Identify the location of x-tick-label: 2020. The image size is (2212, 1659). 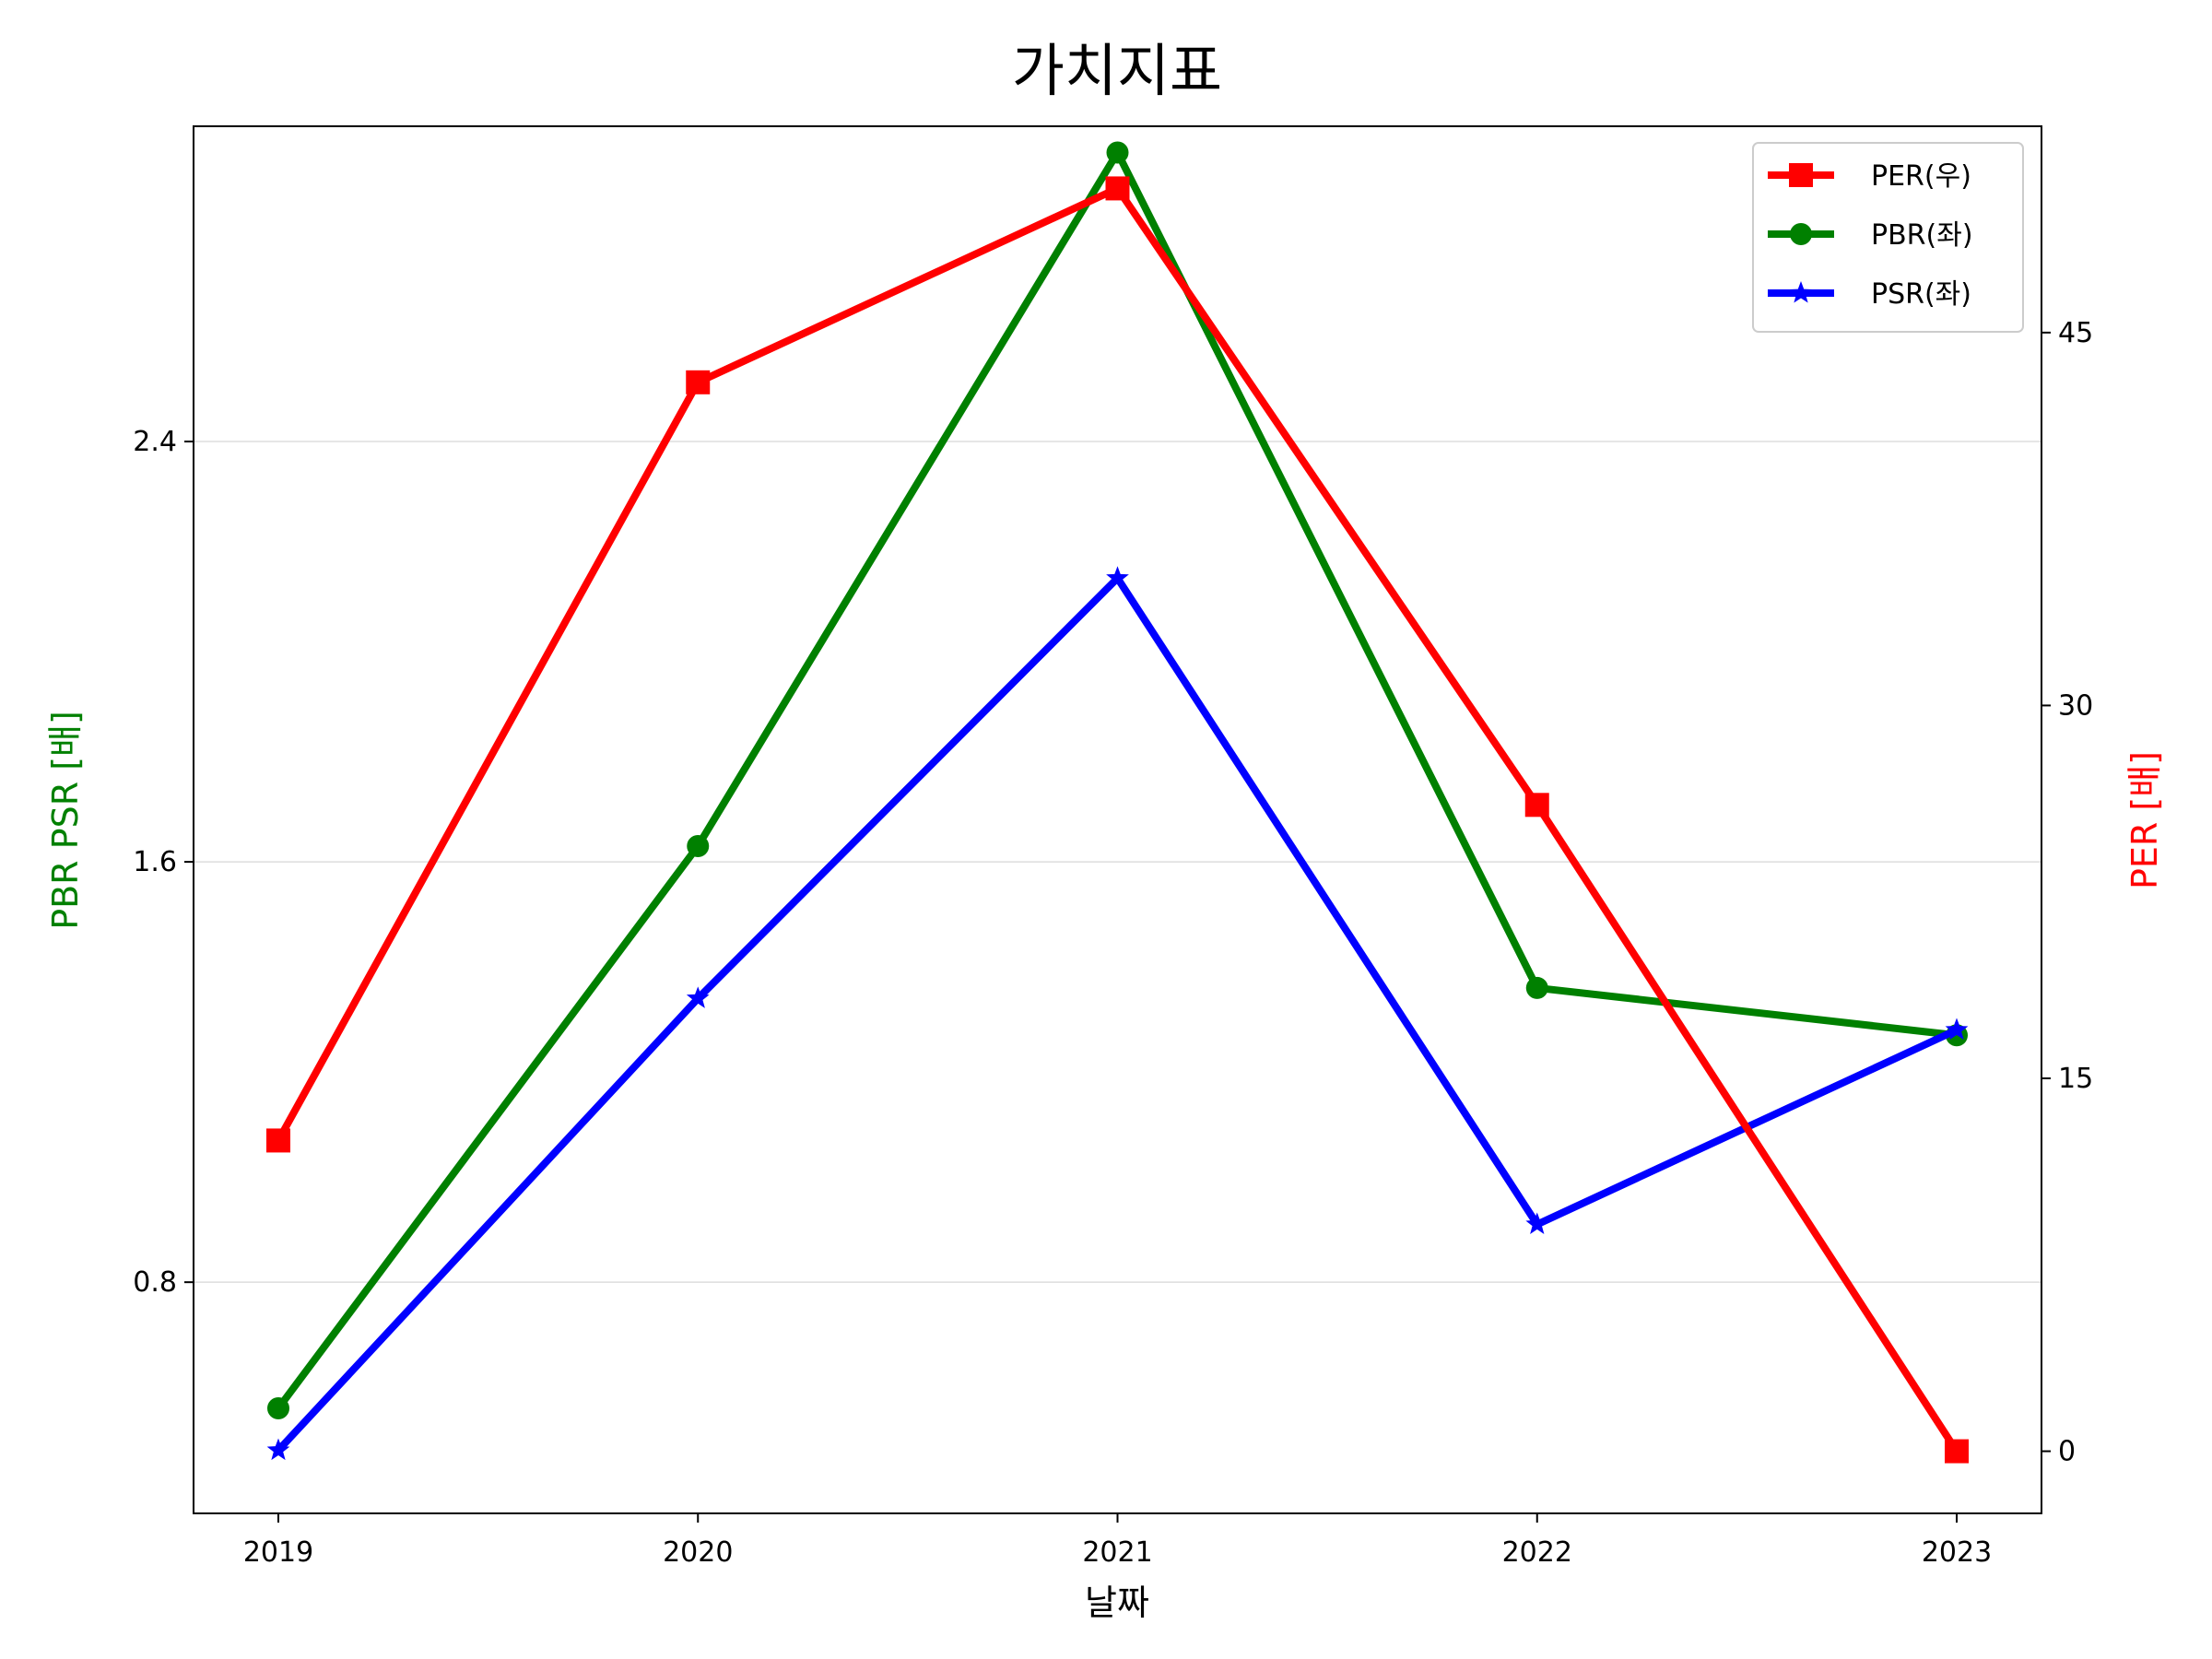
(698, 1552).